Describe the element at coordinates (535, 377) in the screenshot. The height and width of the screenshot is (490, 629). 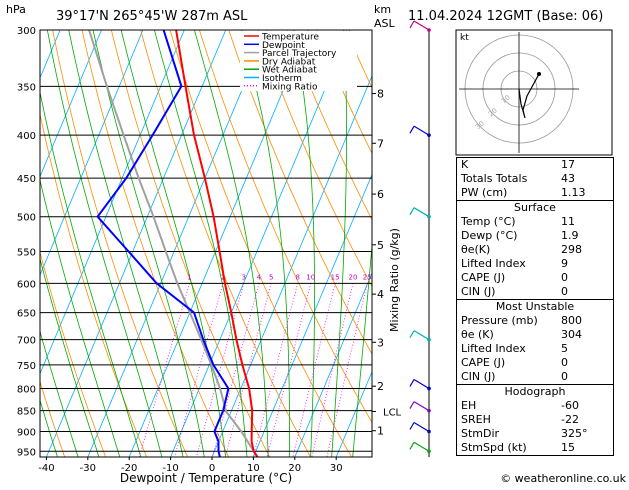
I see `mu-row: CIN (J) 0` at that location.